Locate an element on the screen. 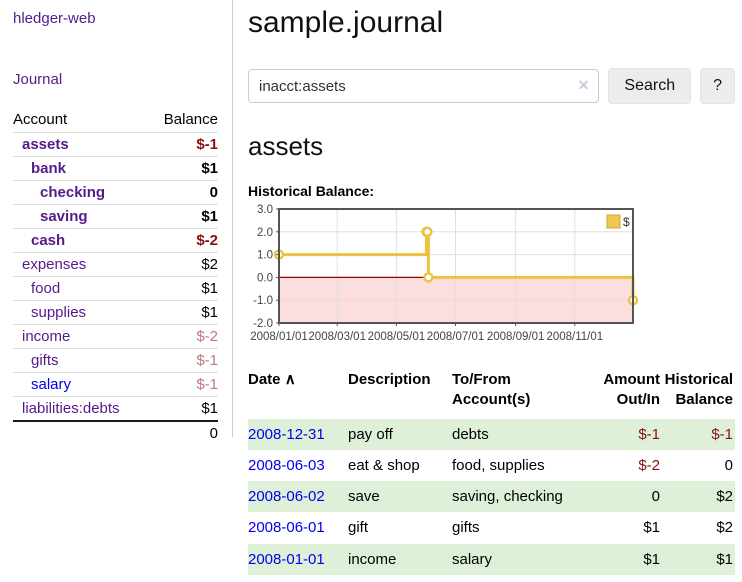  search-button: Search is located at coordinates (650, 86).